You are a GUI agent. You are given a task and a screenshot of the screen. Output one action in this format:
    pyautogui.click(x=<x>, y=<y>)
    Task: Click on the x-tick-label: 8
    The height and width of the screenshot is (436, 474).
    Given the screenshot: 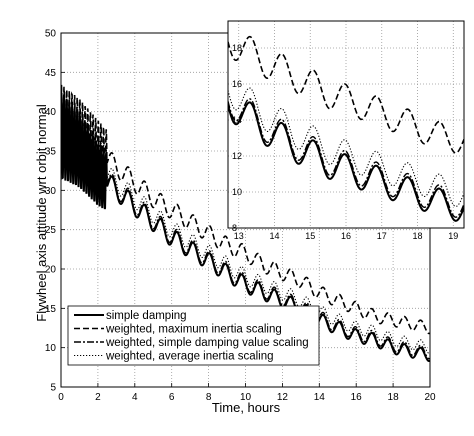 What is the action you would take?
    pyautogui.click(x=209, y=397)
    